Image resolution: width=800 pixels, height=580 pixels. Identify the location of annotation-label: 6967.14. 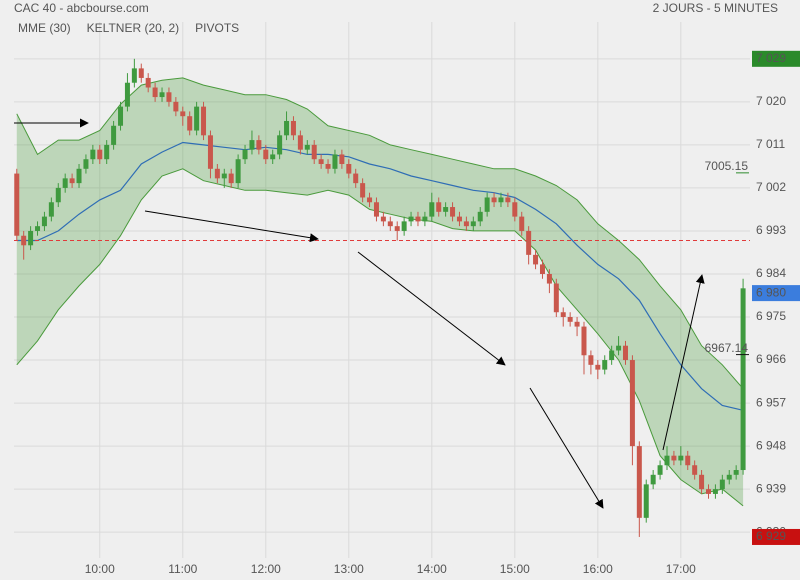
(727, 348).